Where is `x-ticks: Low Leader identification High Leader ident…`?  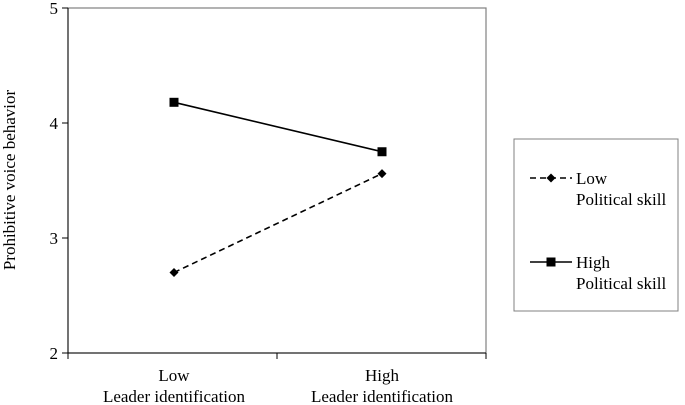 x-ticks: Low Leader identification High Leader ident… is located at coordinates (277, 379).